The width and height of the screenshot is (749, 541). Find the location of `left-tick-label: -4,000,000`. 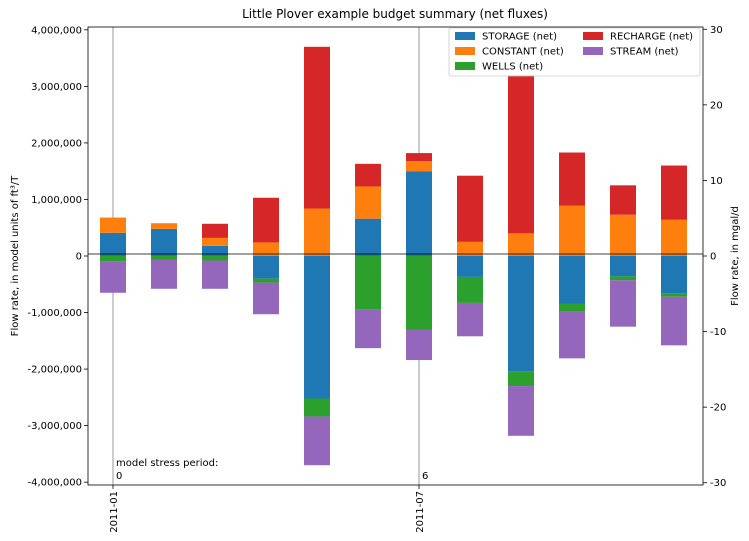

left-tick-label: -4,000,000 is located at coordinates (54, 483).